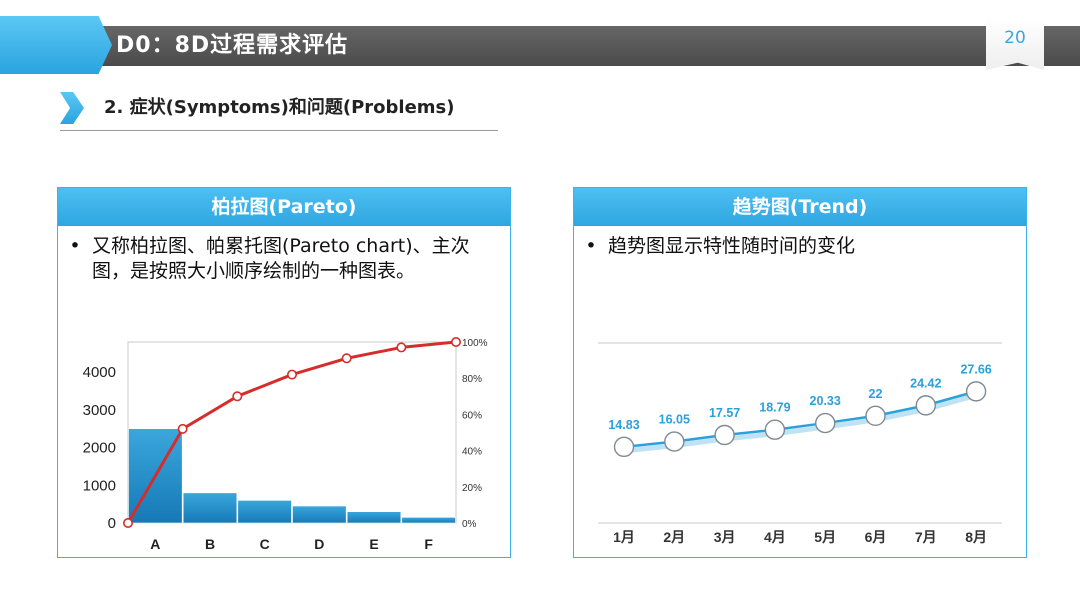  I want to click on trend-description: • 趋势图显示特性随时间的变化, so click(801, 246).